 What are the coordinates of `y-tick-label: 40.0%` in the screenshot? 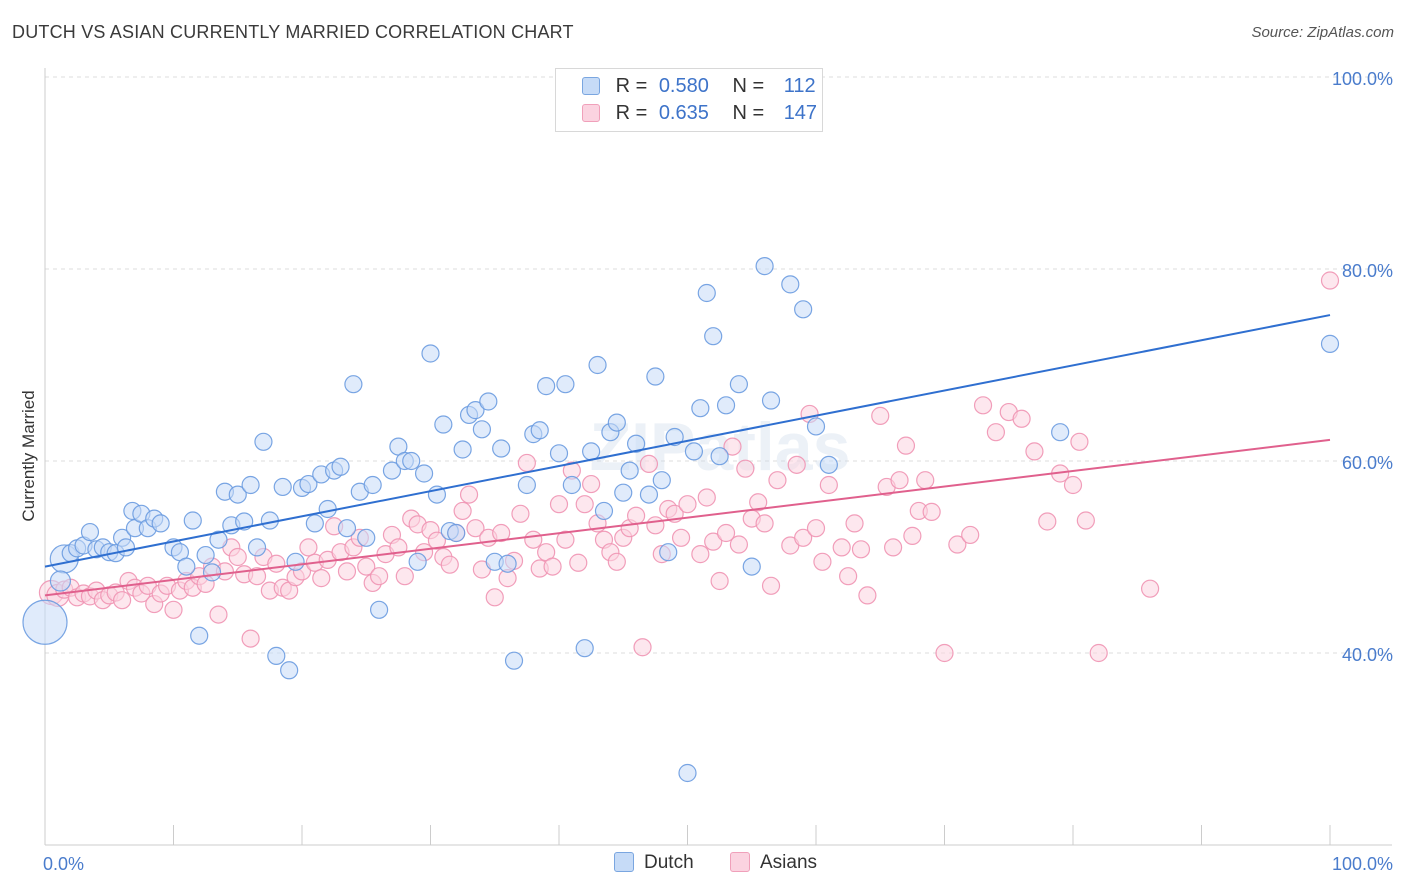 It's located at (1367, 655).